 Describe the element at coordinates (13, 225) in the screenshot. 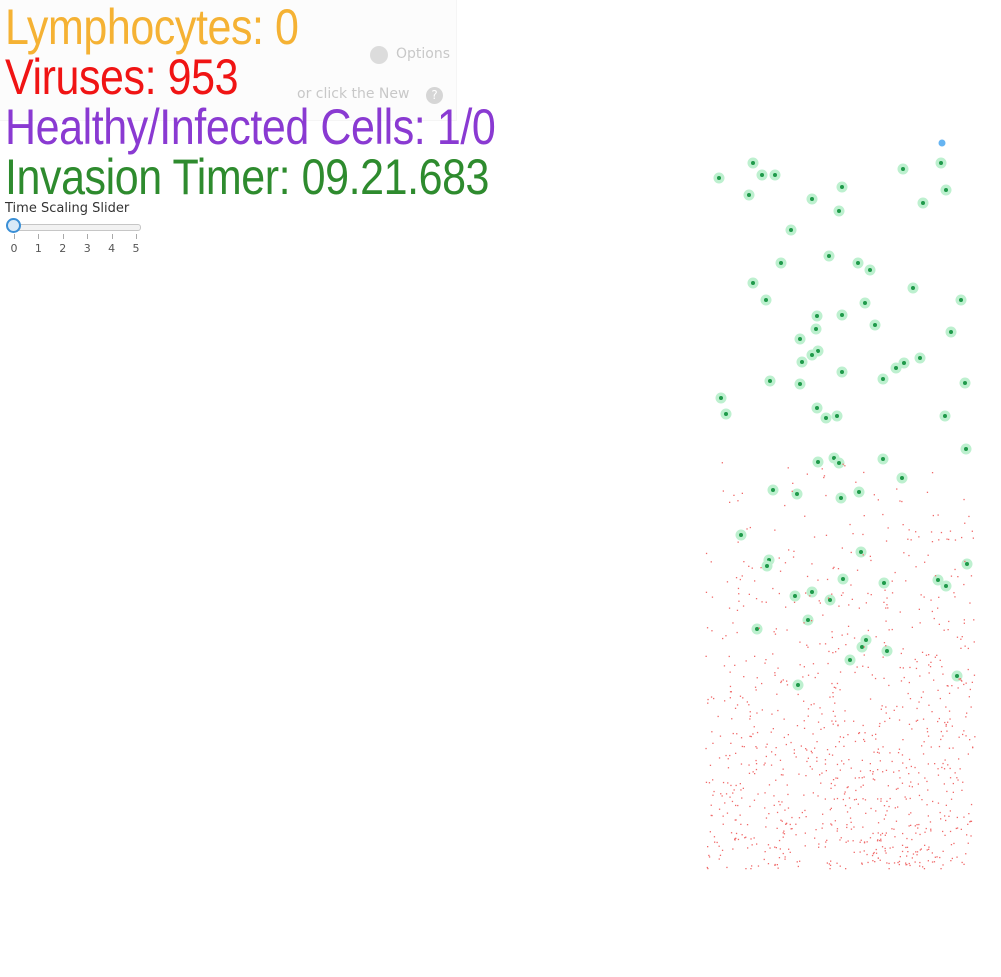

I see `time-scaling-handle` at that location.